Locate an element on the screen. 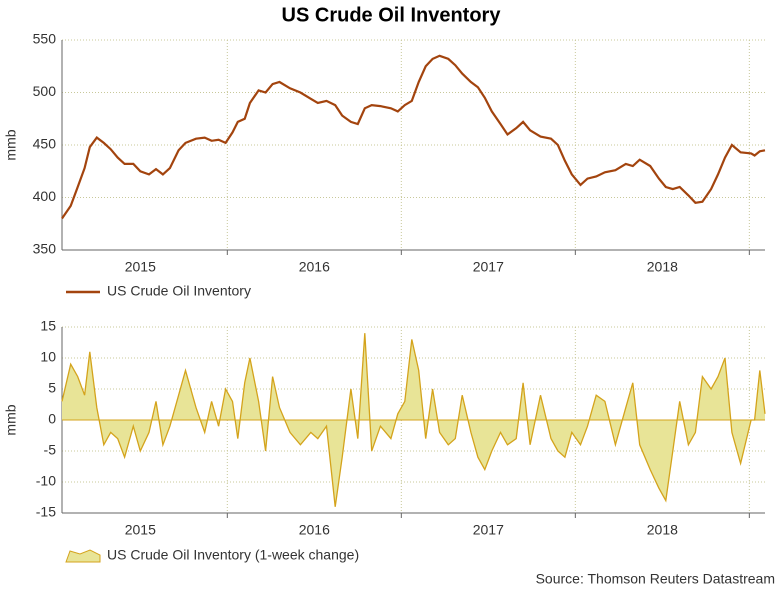 The image size is (782, 589). y-tick-label: 500 is located at coordinates (45, 91).